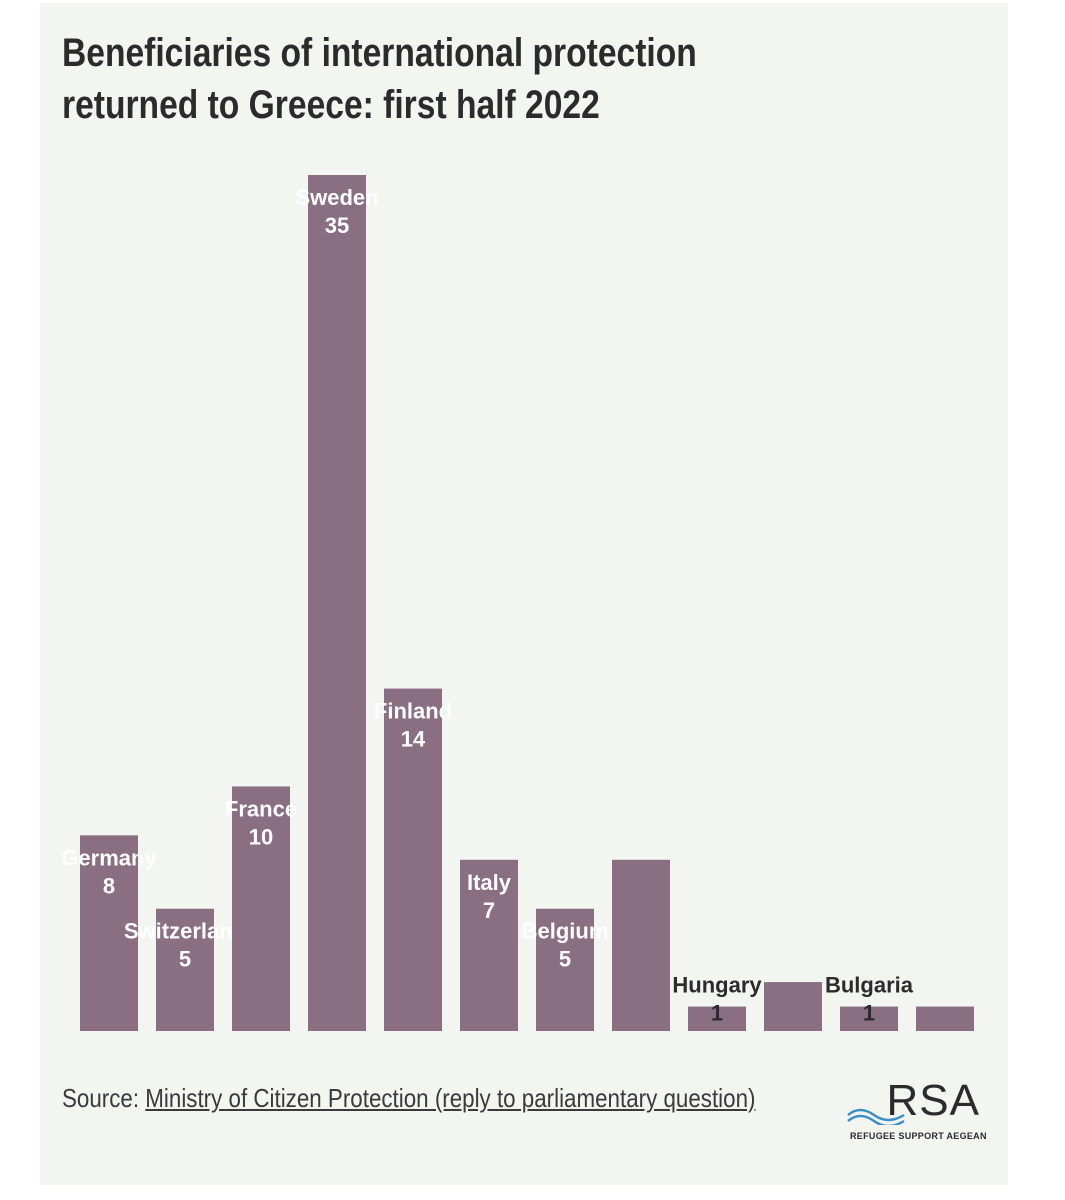  I want to click on bar-belgium, so click(565, 969).